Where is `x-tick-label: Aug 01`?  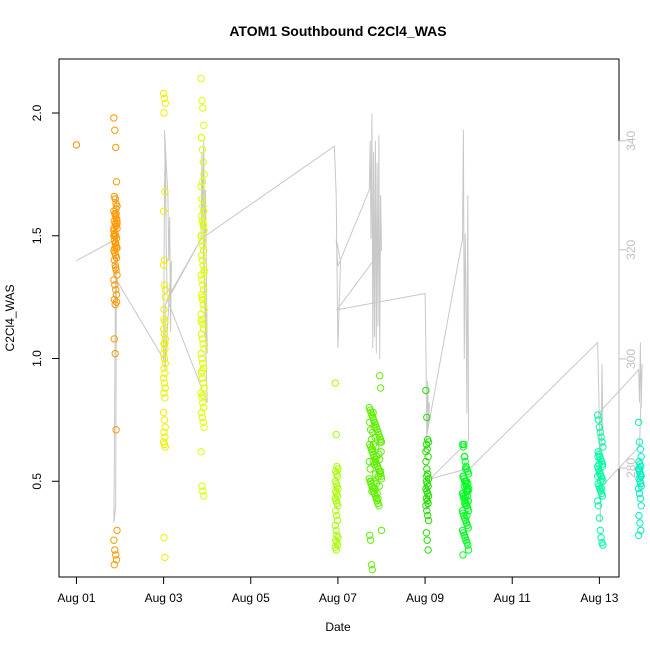
x-tick-label: Aug 01 is located at coordinates (76, 598).